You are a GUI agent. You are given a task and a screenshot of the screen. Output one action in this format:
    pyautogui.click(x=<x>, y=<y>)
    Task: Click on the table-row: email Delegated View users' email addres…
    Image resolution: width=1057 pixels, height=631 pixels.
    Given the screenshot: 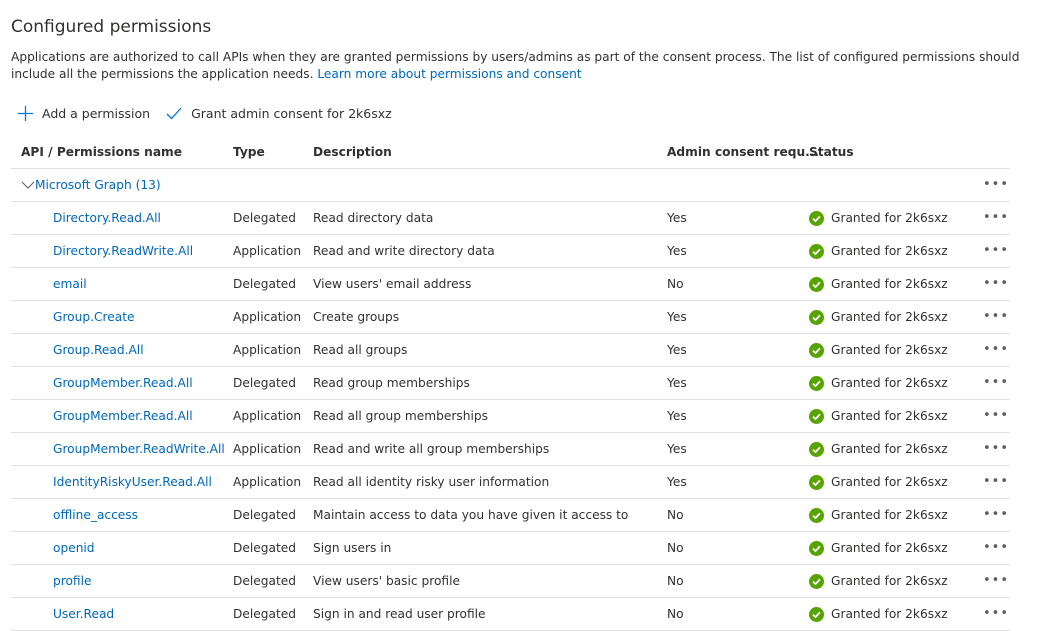 What is the action you would take?
    pyautogui.click(x=510, y=284)
    